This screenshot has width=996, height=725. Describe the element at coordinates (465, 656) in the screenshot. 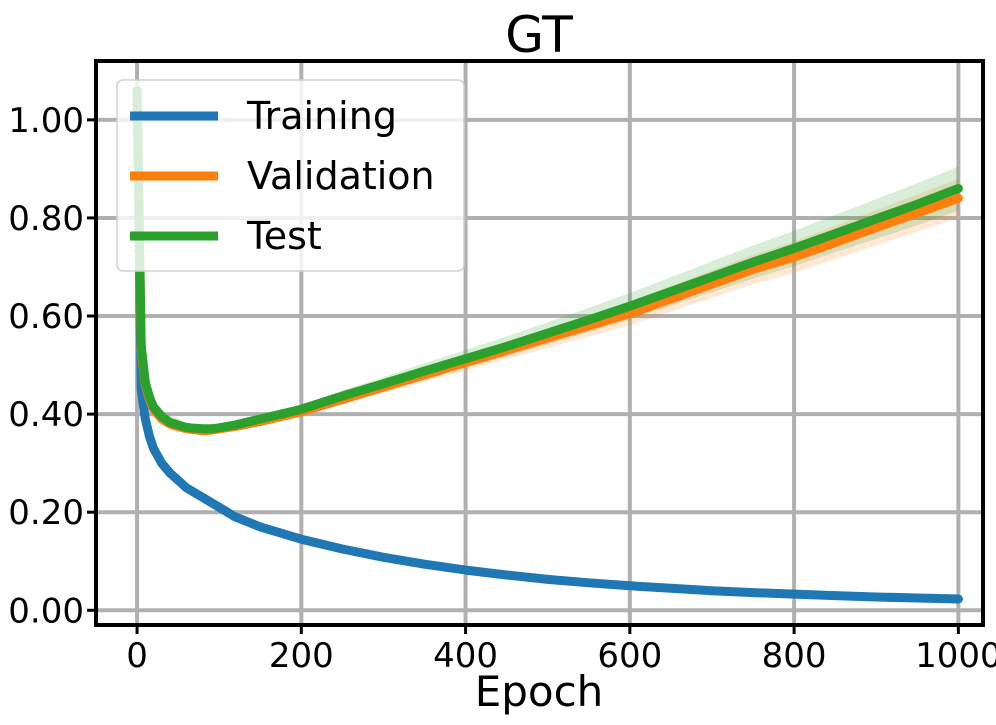

I see `x-tick-label: 400` at that location.